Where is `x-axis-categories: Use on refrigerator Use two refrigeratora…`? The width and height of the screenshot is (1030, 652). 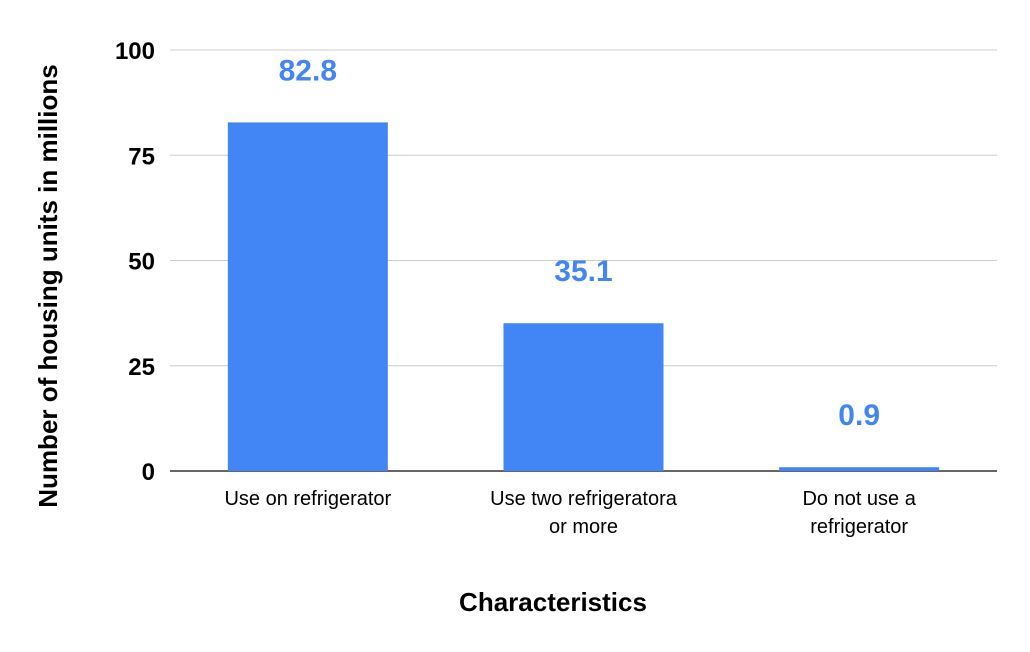
x-axis-categories: Use on refrigerator Use two refrigeratora… is located at coordinates (570, 513).